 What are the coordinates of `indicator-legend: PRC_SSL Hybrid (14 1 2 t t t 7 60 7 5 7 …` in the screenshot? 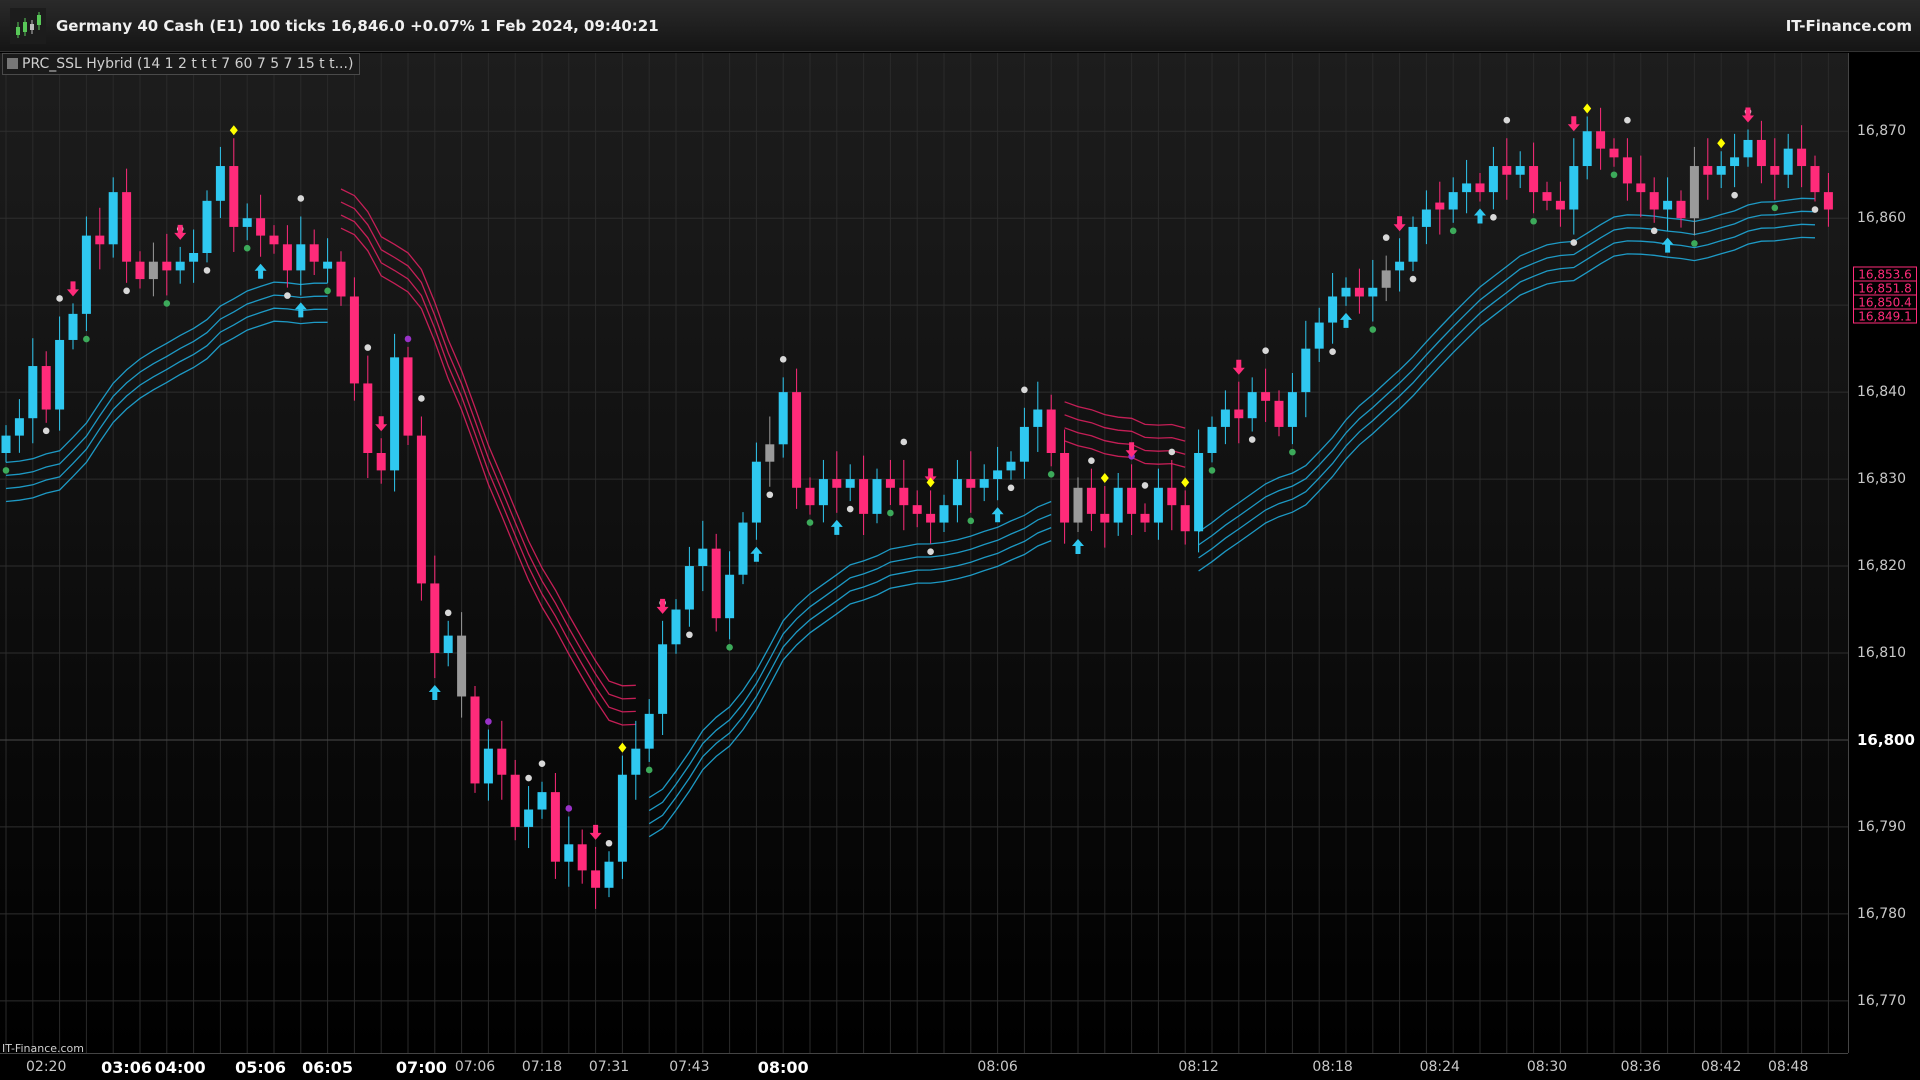 It's located at (181, 64).